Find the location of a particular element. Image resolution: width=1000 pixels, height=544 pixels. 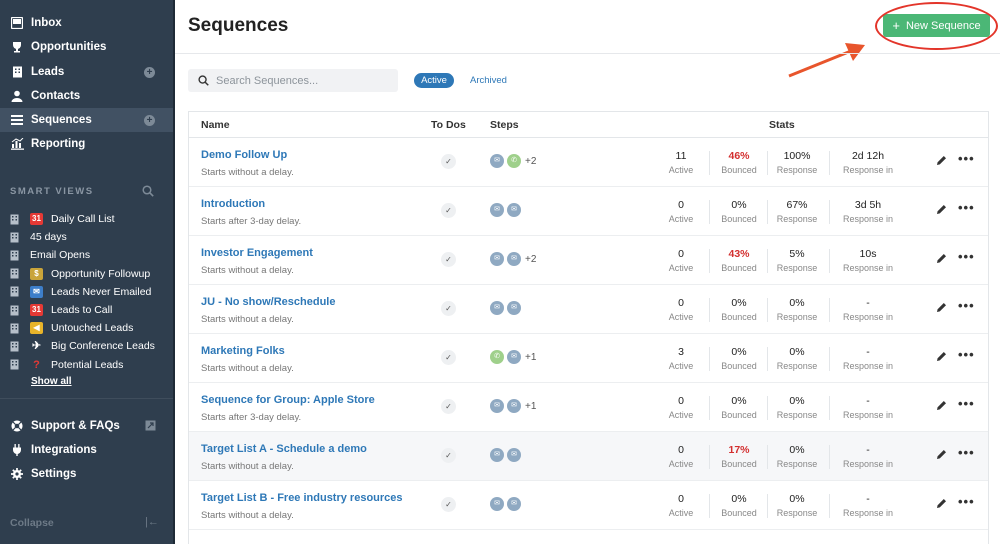

nav-item-leads: Leads + is located at coordinates (86, 72).